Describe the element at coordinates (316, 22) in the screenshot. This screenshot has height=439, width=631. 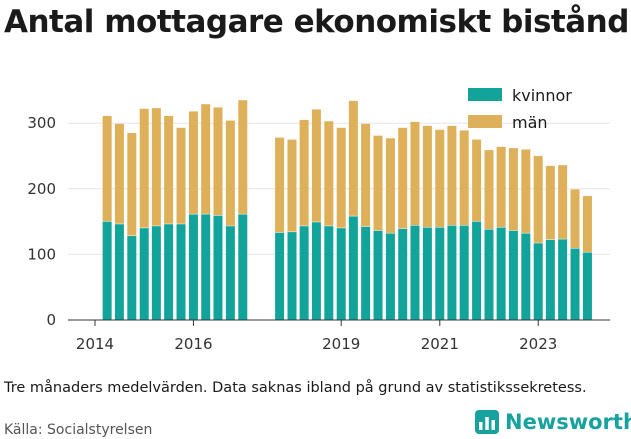
I see `chart-title: Antal mottagare ekonomiskt bistånd` at that location.